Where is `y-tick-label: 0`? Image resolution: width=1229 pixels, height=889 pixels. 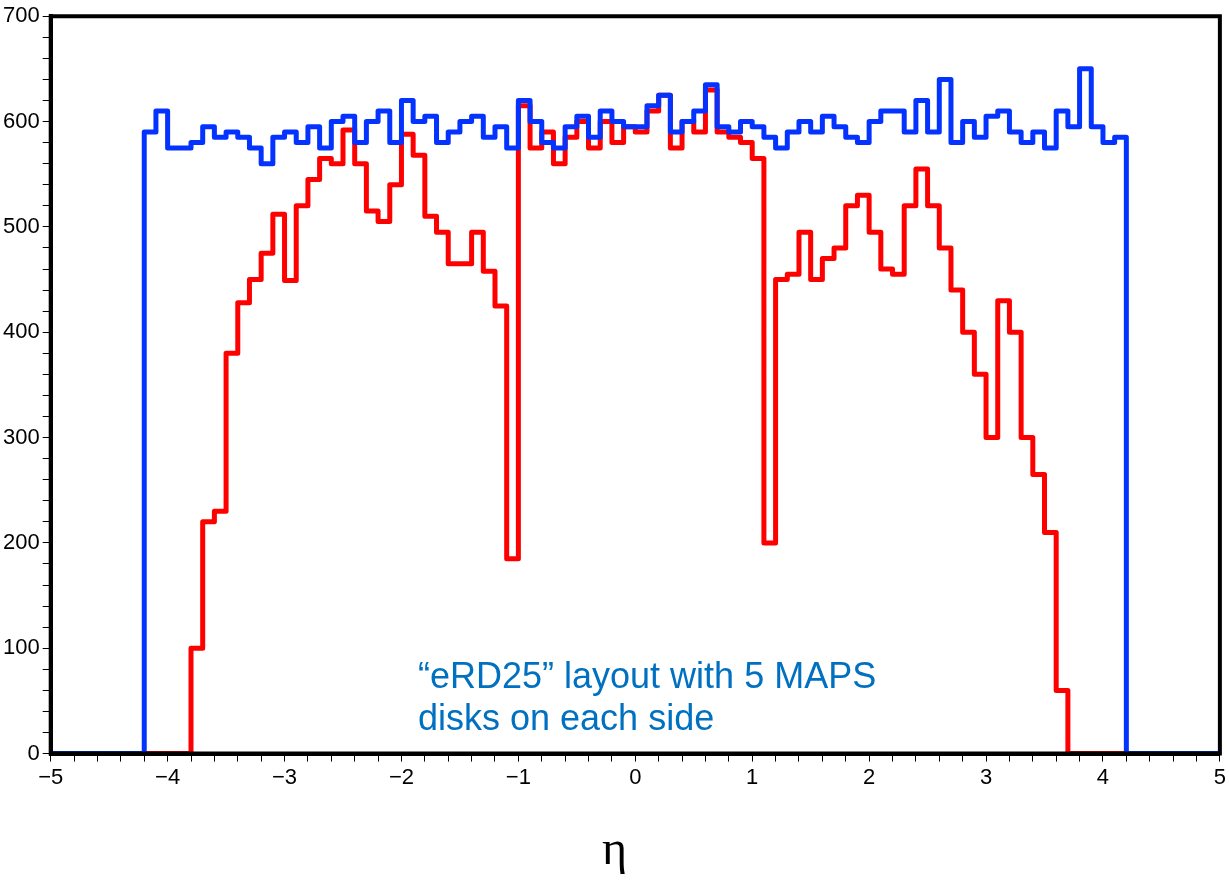
y-tick-label: 0 is located at coordinates (33, 752).